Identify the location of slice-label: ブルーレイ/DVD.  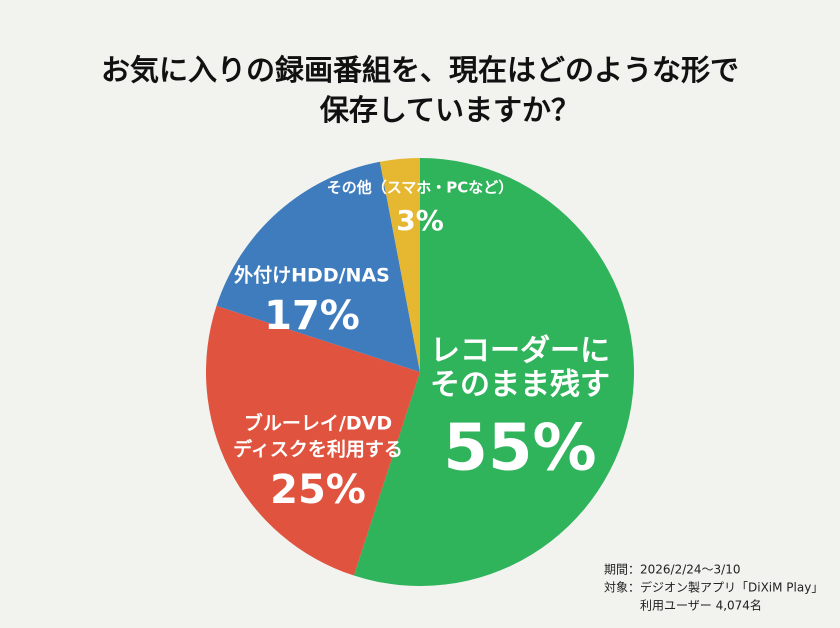
(318, 423).